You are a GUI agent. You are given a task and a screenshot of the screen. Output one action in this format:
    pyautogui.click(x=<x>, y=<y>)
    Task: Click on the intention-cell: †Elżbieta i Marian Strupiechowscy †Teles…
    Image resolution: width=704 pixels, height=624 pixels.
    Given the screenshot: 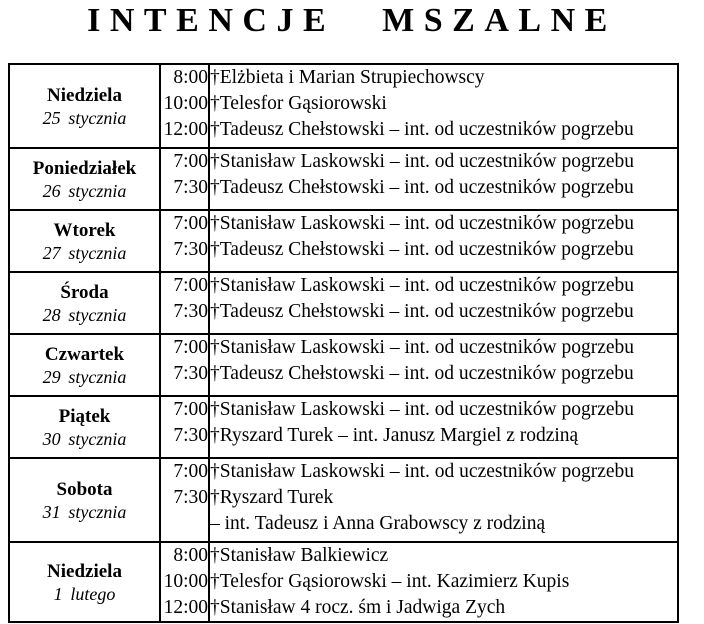 What is the action you would take?
    pyautogui.click(x=443, y=106)
    